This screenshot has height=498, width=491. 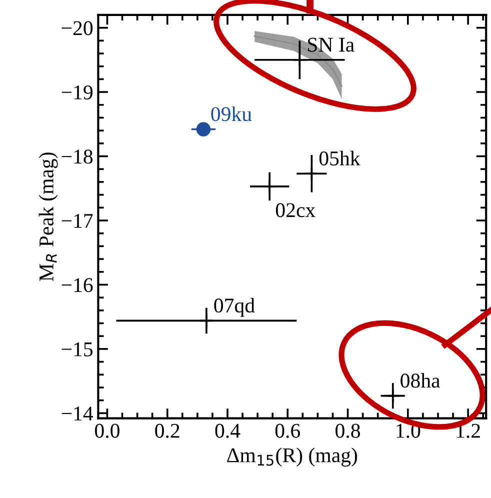 I want to click on y-tick-label: −14, so click(x=78, y=413).